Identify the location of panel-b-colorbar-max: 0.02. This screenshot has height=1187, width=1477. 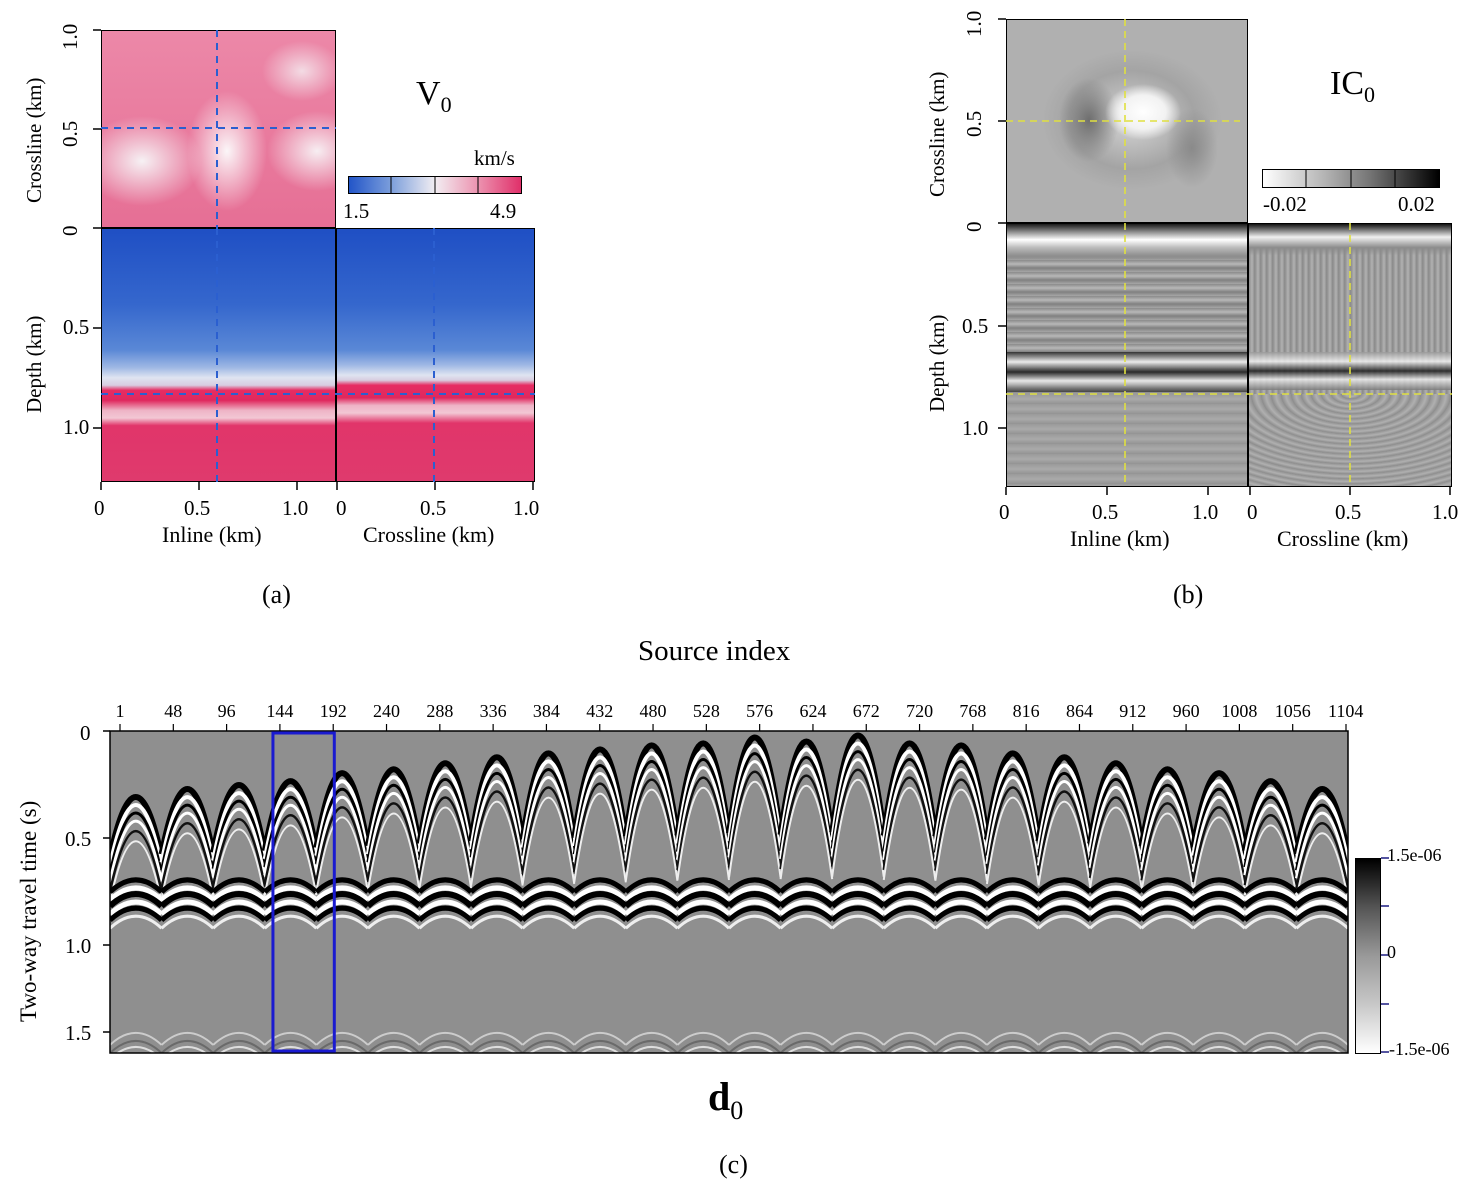
(1416, 204).